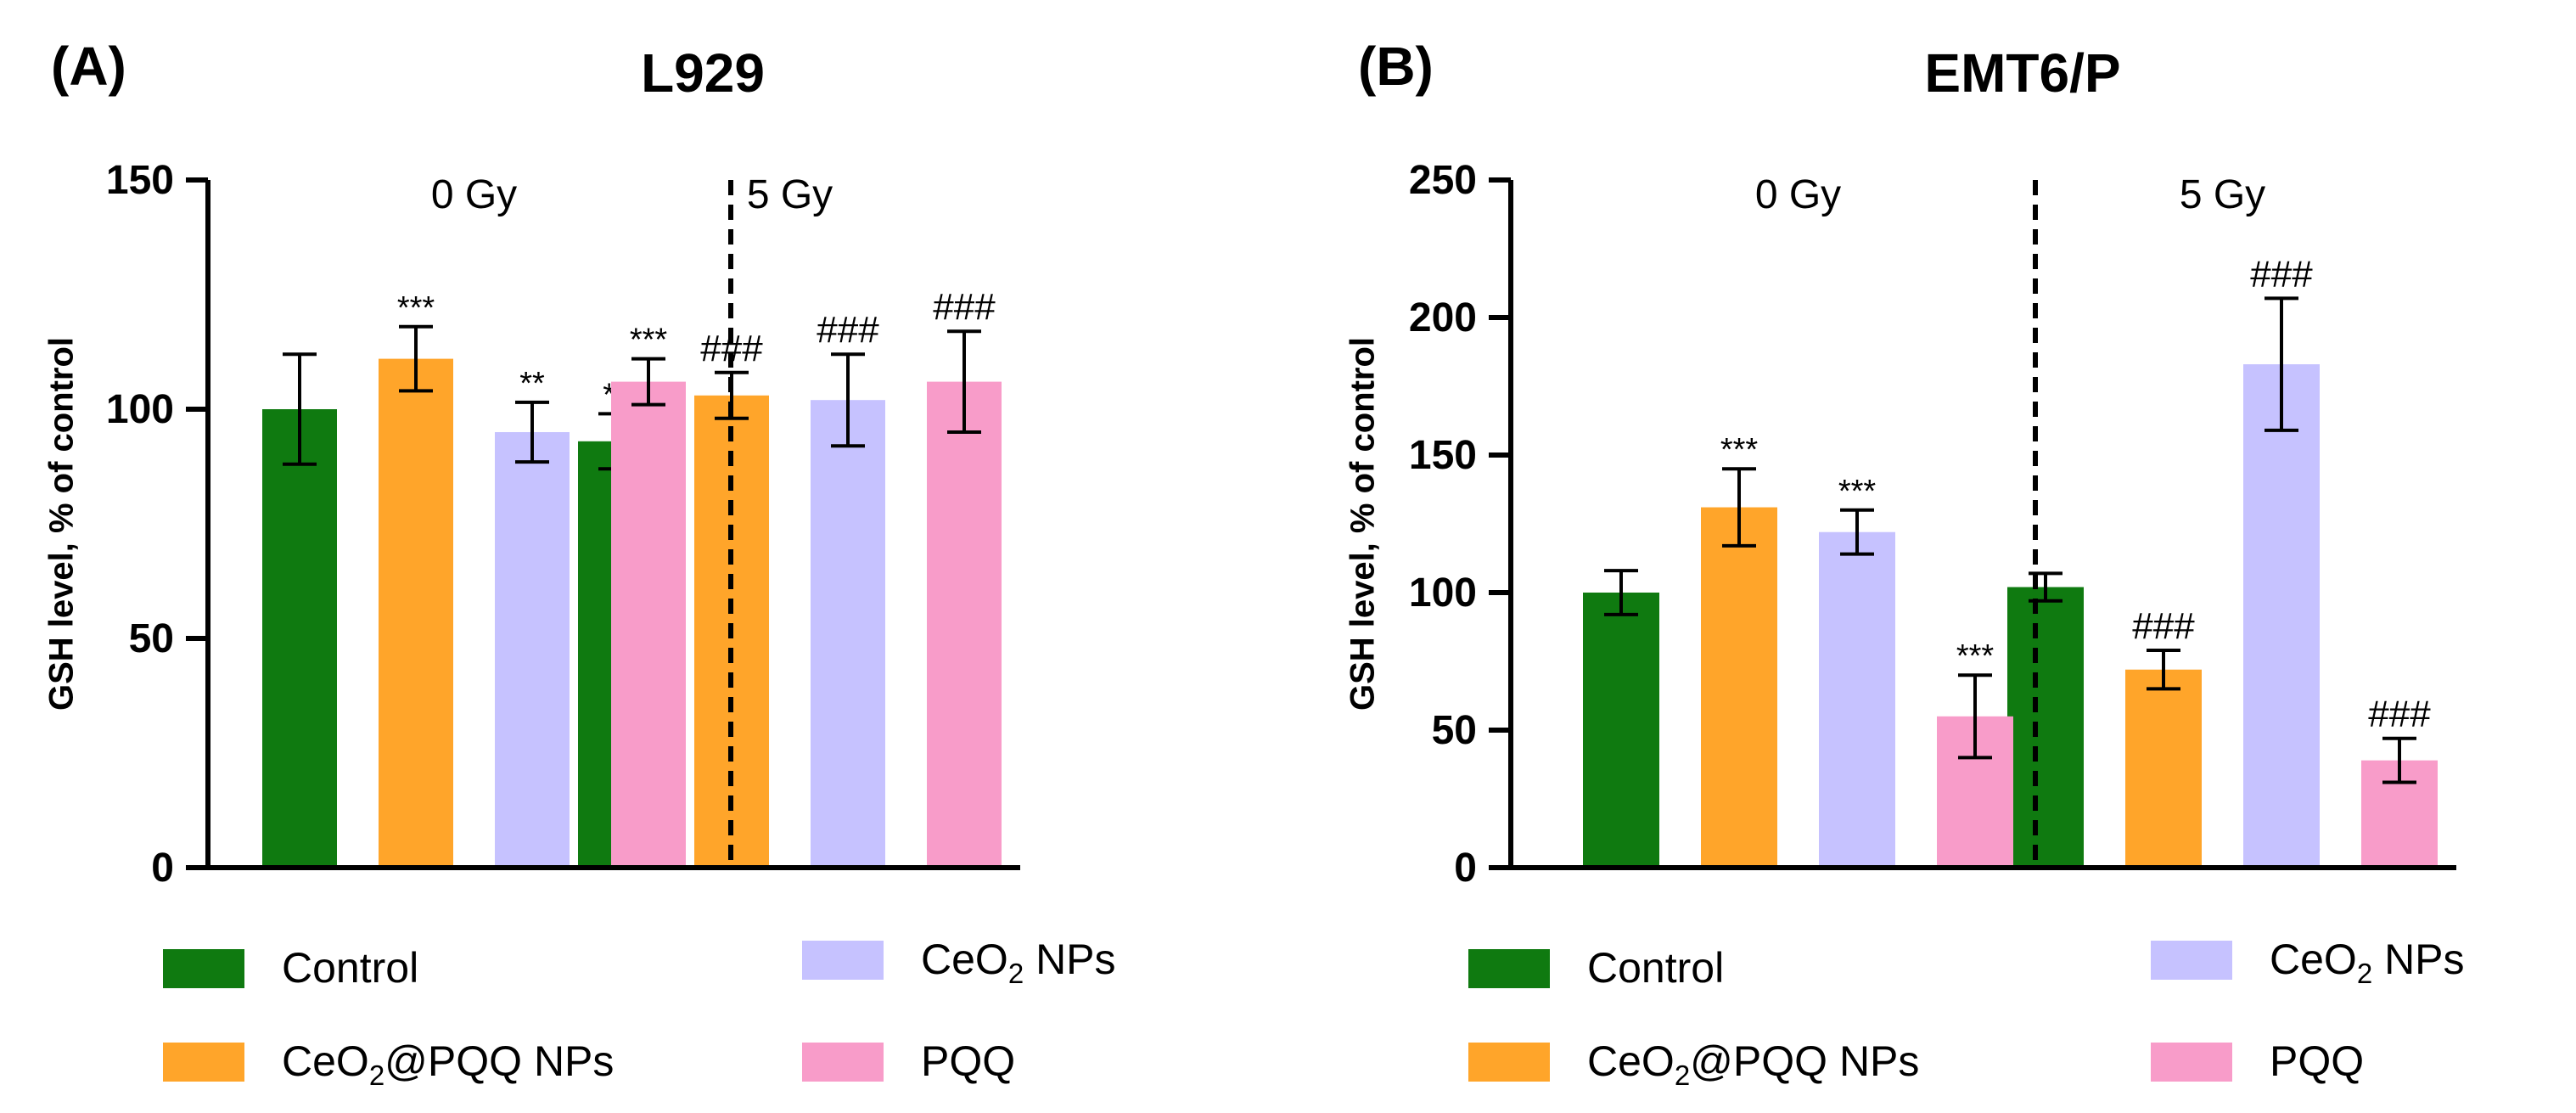 The height and width of the screenshot is (1113, 2576). What do you see at coordinates (88, 66) in the screenshot?
I see `panel-label: (A)` at bounding box center [88, 66].